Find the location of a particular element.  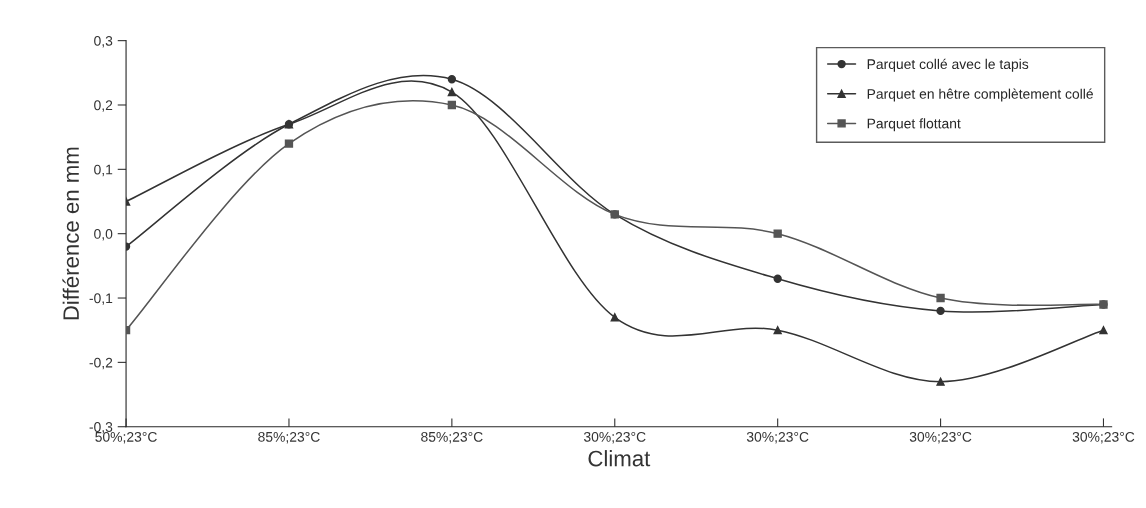

x-tick-label: 50%;23°C is located at coordinates (126, 437).